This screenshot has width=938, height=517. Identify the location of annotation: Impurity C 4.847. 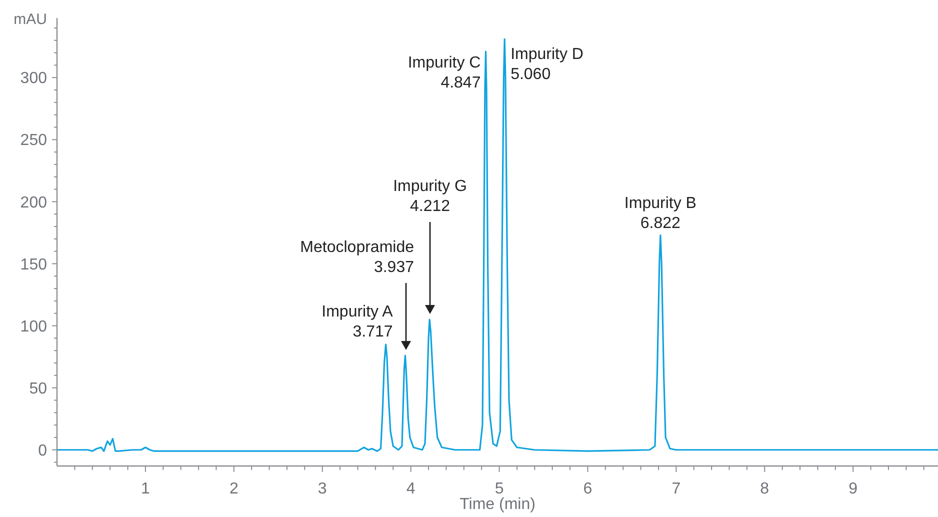
(444, 73).